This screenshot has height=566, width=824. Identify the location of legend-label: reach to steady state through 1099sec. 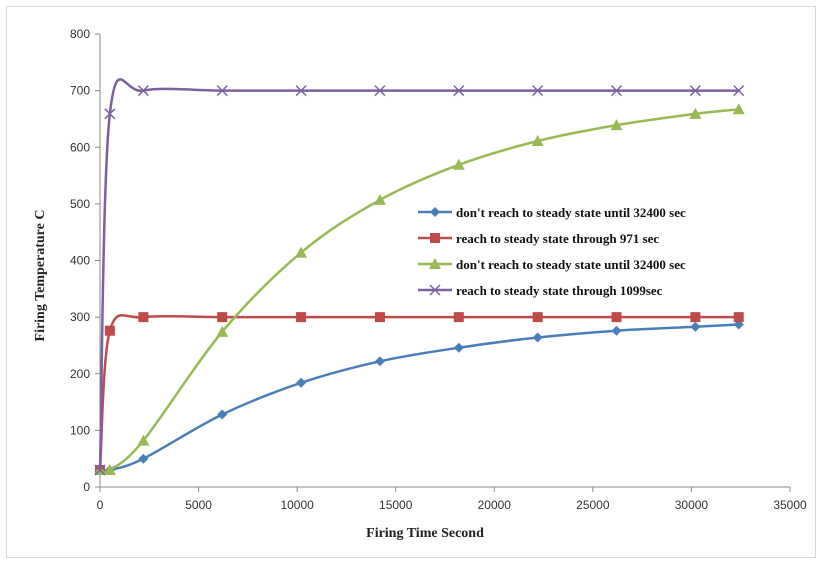
(559, 290).